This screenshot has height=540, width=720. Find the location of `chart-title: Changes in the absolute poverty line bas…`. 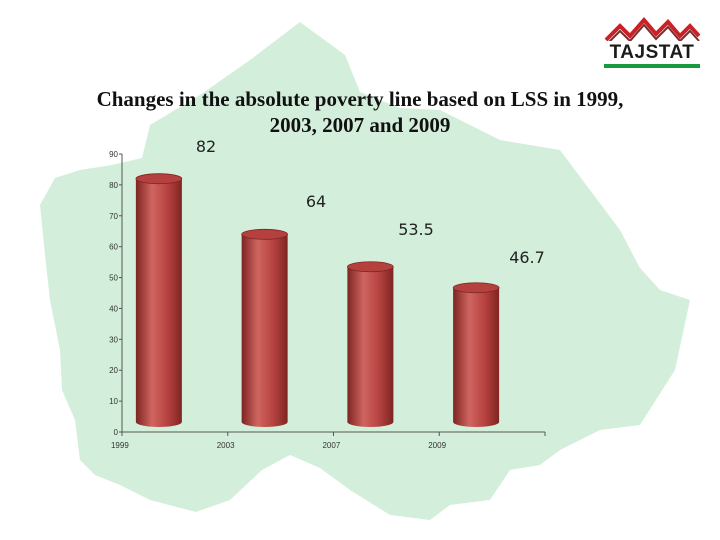

chart-title: Changes in the absolute poverty line bas… is located at coordinates (360, 112).